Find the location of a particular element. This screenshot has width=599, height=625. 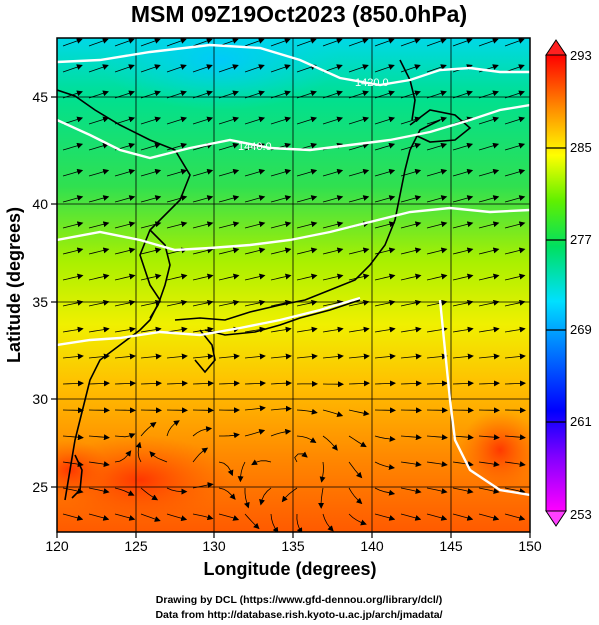

y-tick-labels: 45 40 35 30 25 is located at coordinates (40, 292).